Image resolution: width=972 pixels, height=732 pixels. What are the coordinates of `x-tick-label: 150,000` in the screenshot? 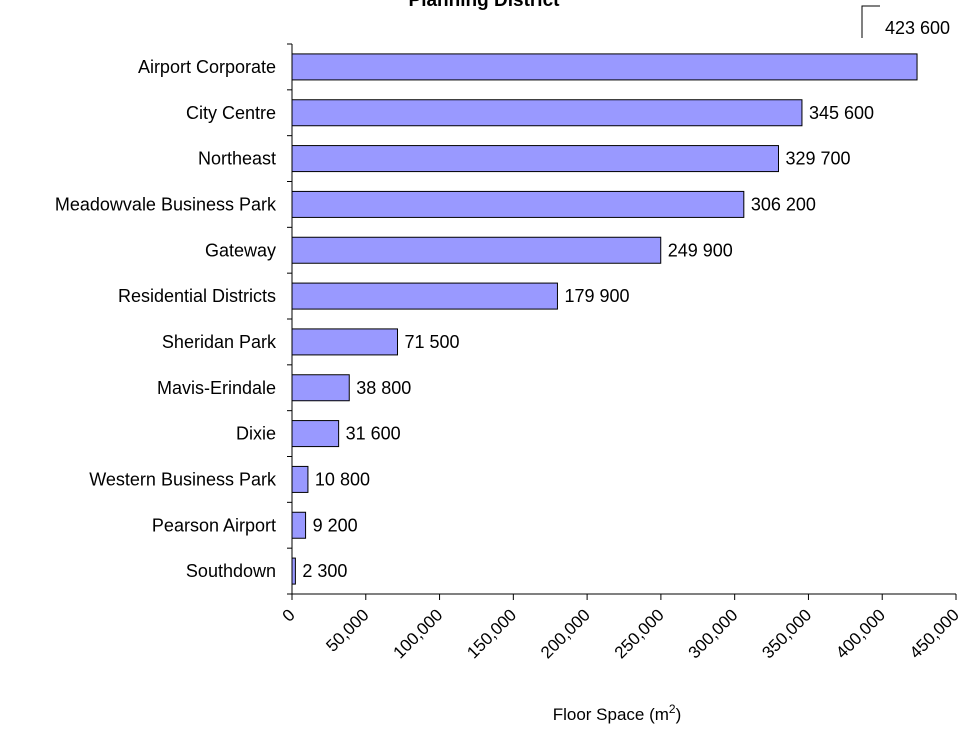 It's located at (491, 633).